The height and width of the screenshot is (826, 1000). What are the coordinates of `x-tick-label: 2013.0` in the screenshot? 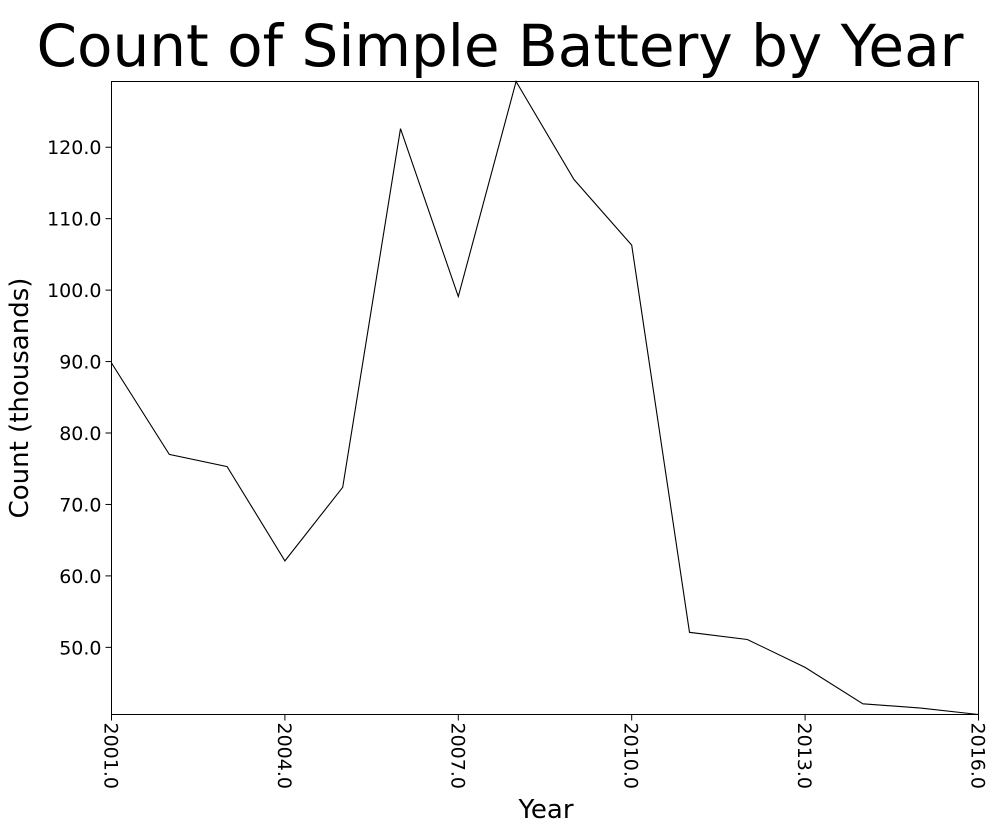 It's located at (804, 756).